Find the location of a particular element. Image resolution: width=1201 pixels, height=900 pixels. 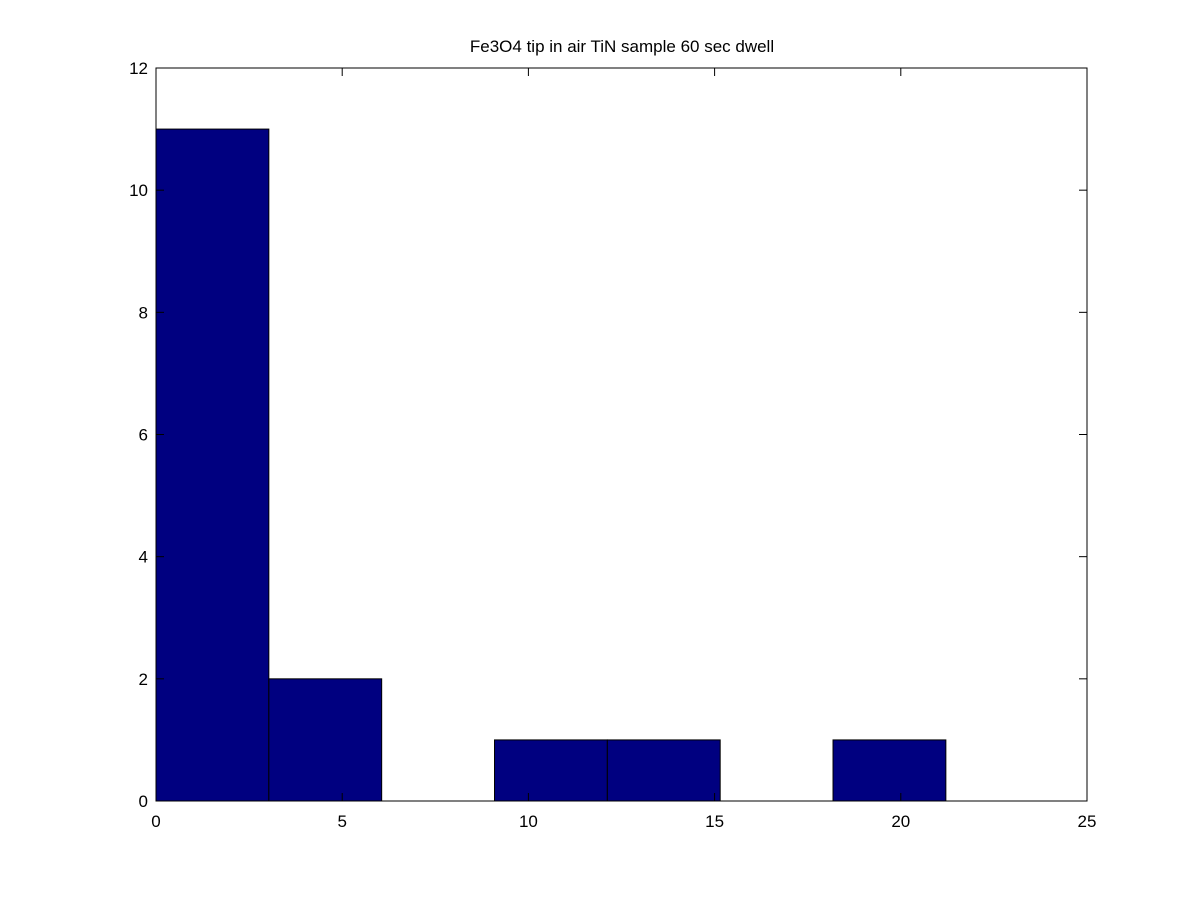

y-tick-label: 6 is located at coordinates (143, 435).